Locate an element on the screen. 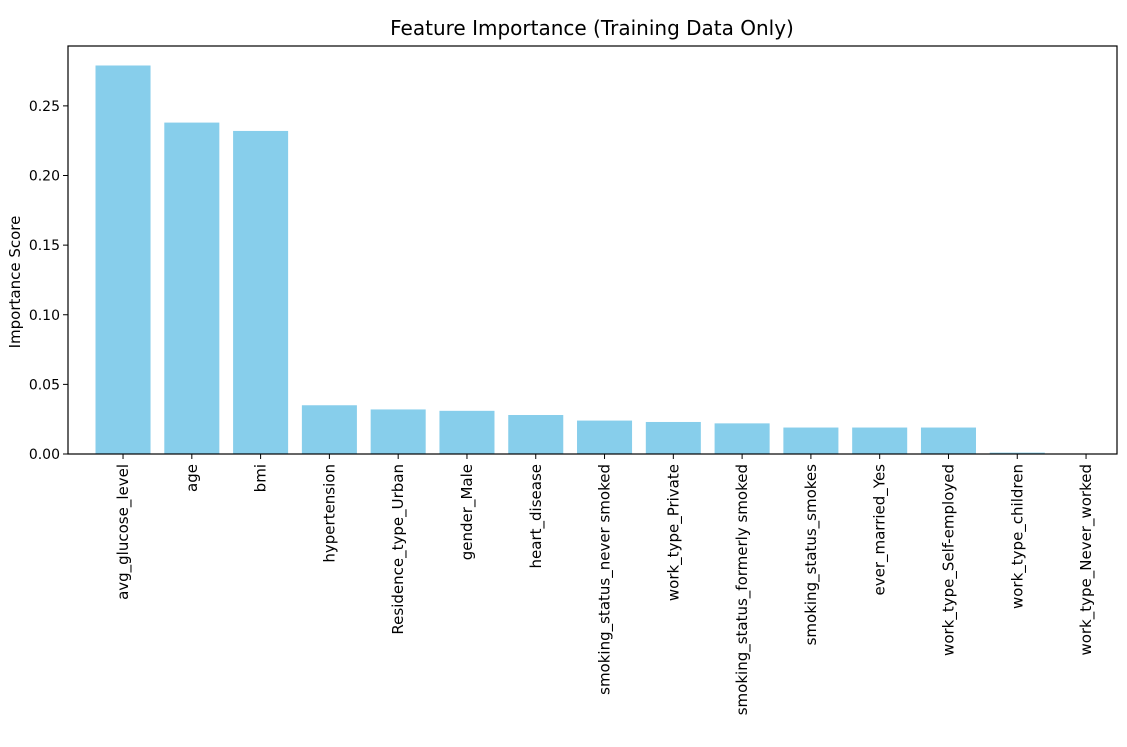  x-tick-label: hypertension is located at coordinates (329, 513).